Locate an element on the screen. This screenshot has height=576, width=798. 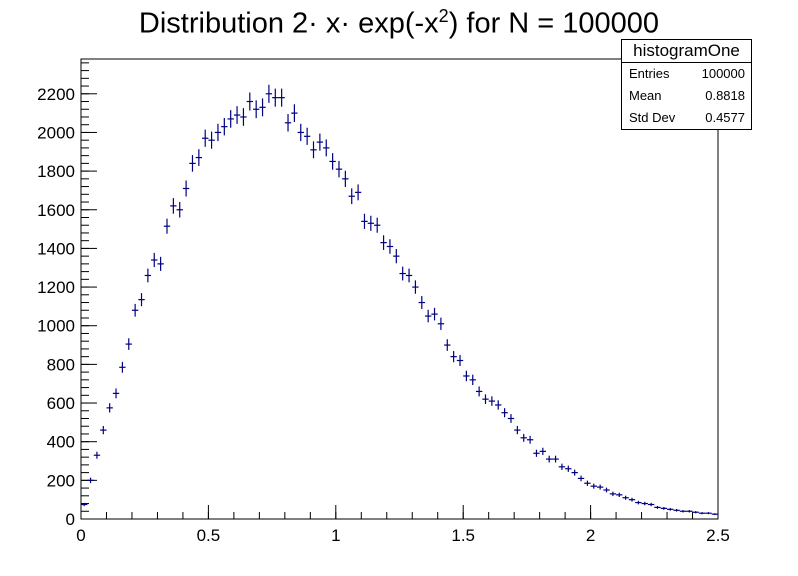
stats-label-mean: Mean is located at coordinates (645, 95).